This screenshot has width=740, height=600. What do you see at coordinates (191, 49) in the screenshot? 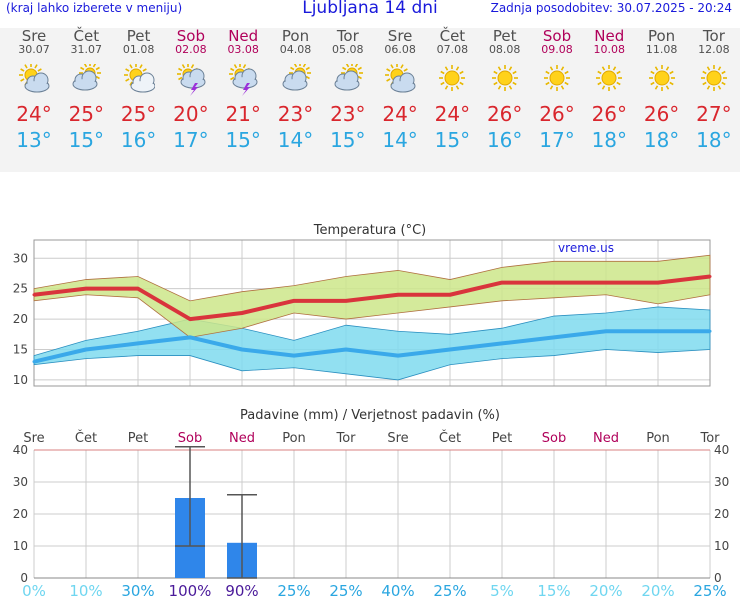
I see `day-date: 02.08` at bounding box center [191, 49].